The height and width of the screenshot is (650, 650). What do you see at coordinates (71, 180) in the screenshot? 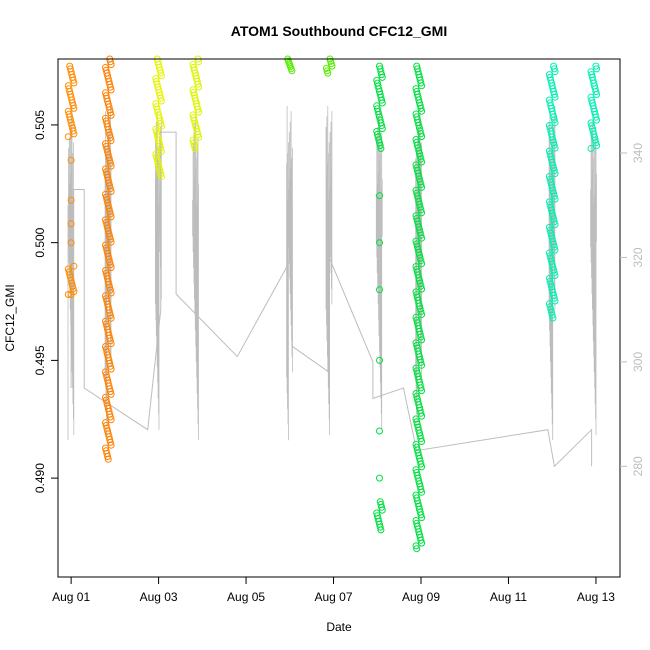
I see `series-flight-1a` at bounding box center [71, 180].